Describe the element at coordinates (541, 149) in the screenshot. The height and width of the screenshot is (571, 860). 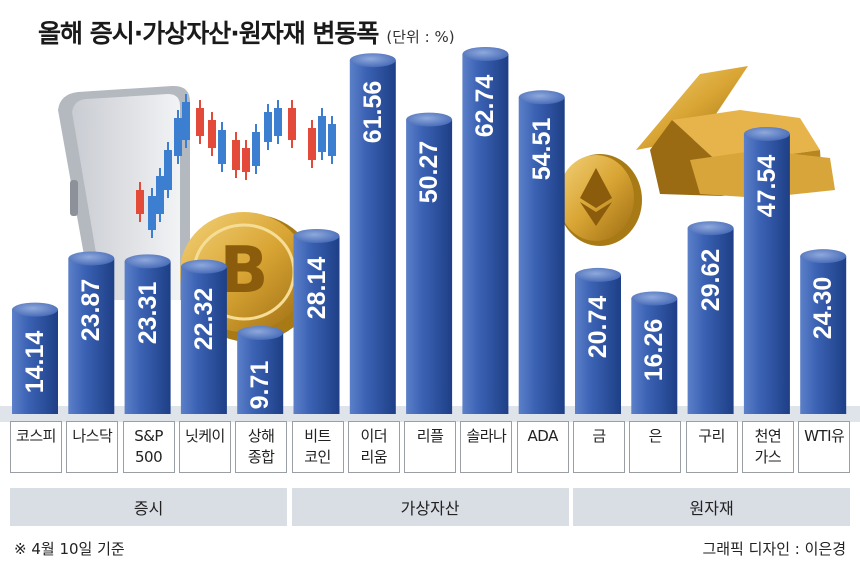
I see `bar-value-label: 54.51` at that location.